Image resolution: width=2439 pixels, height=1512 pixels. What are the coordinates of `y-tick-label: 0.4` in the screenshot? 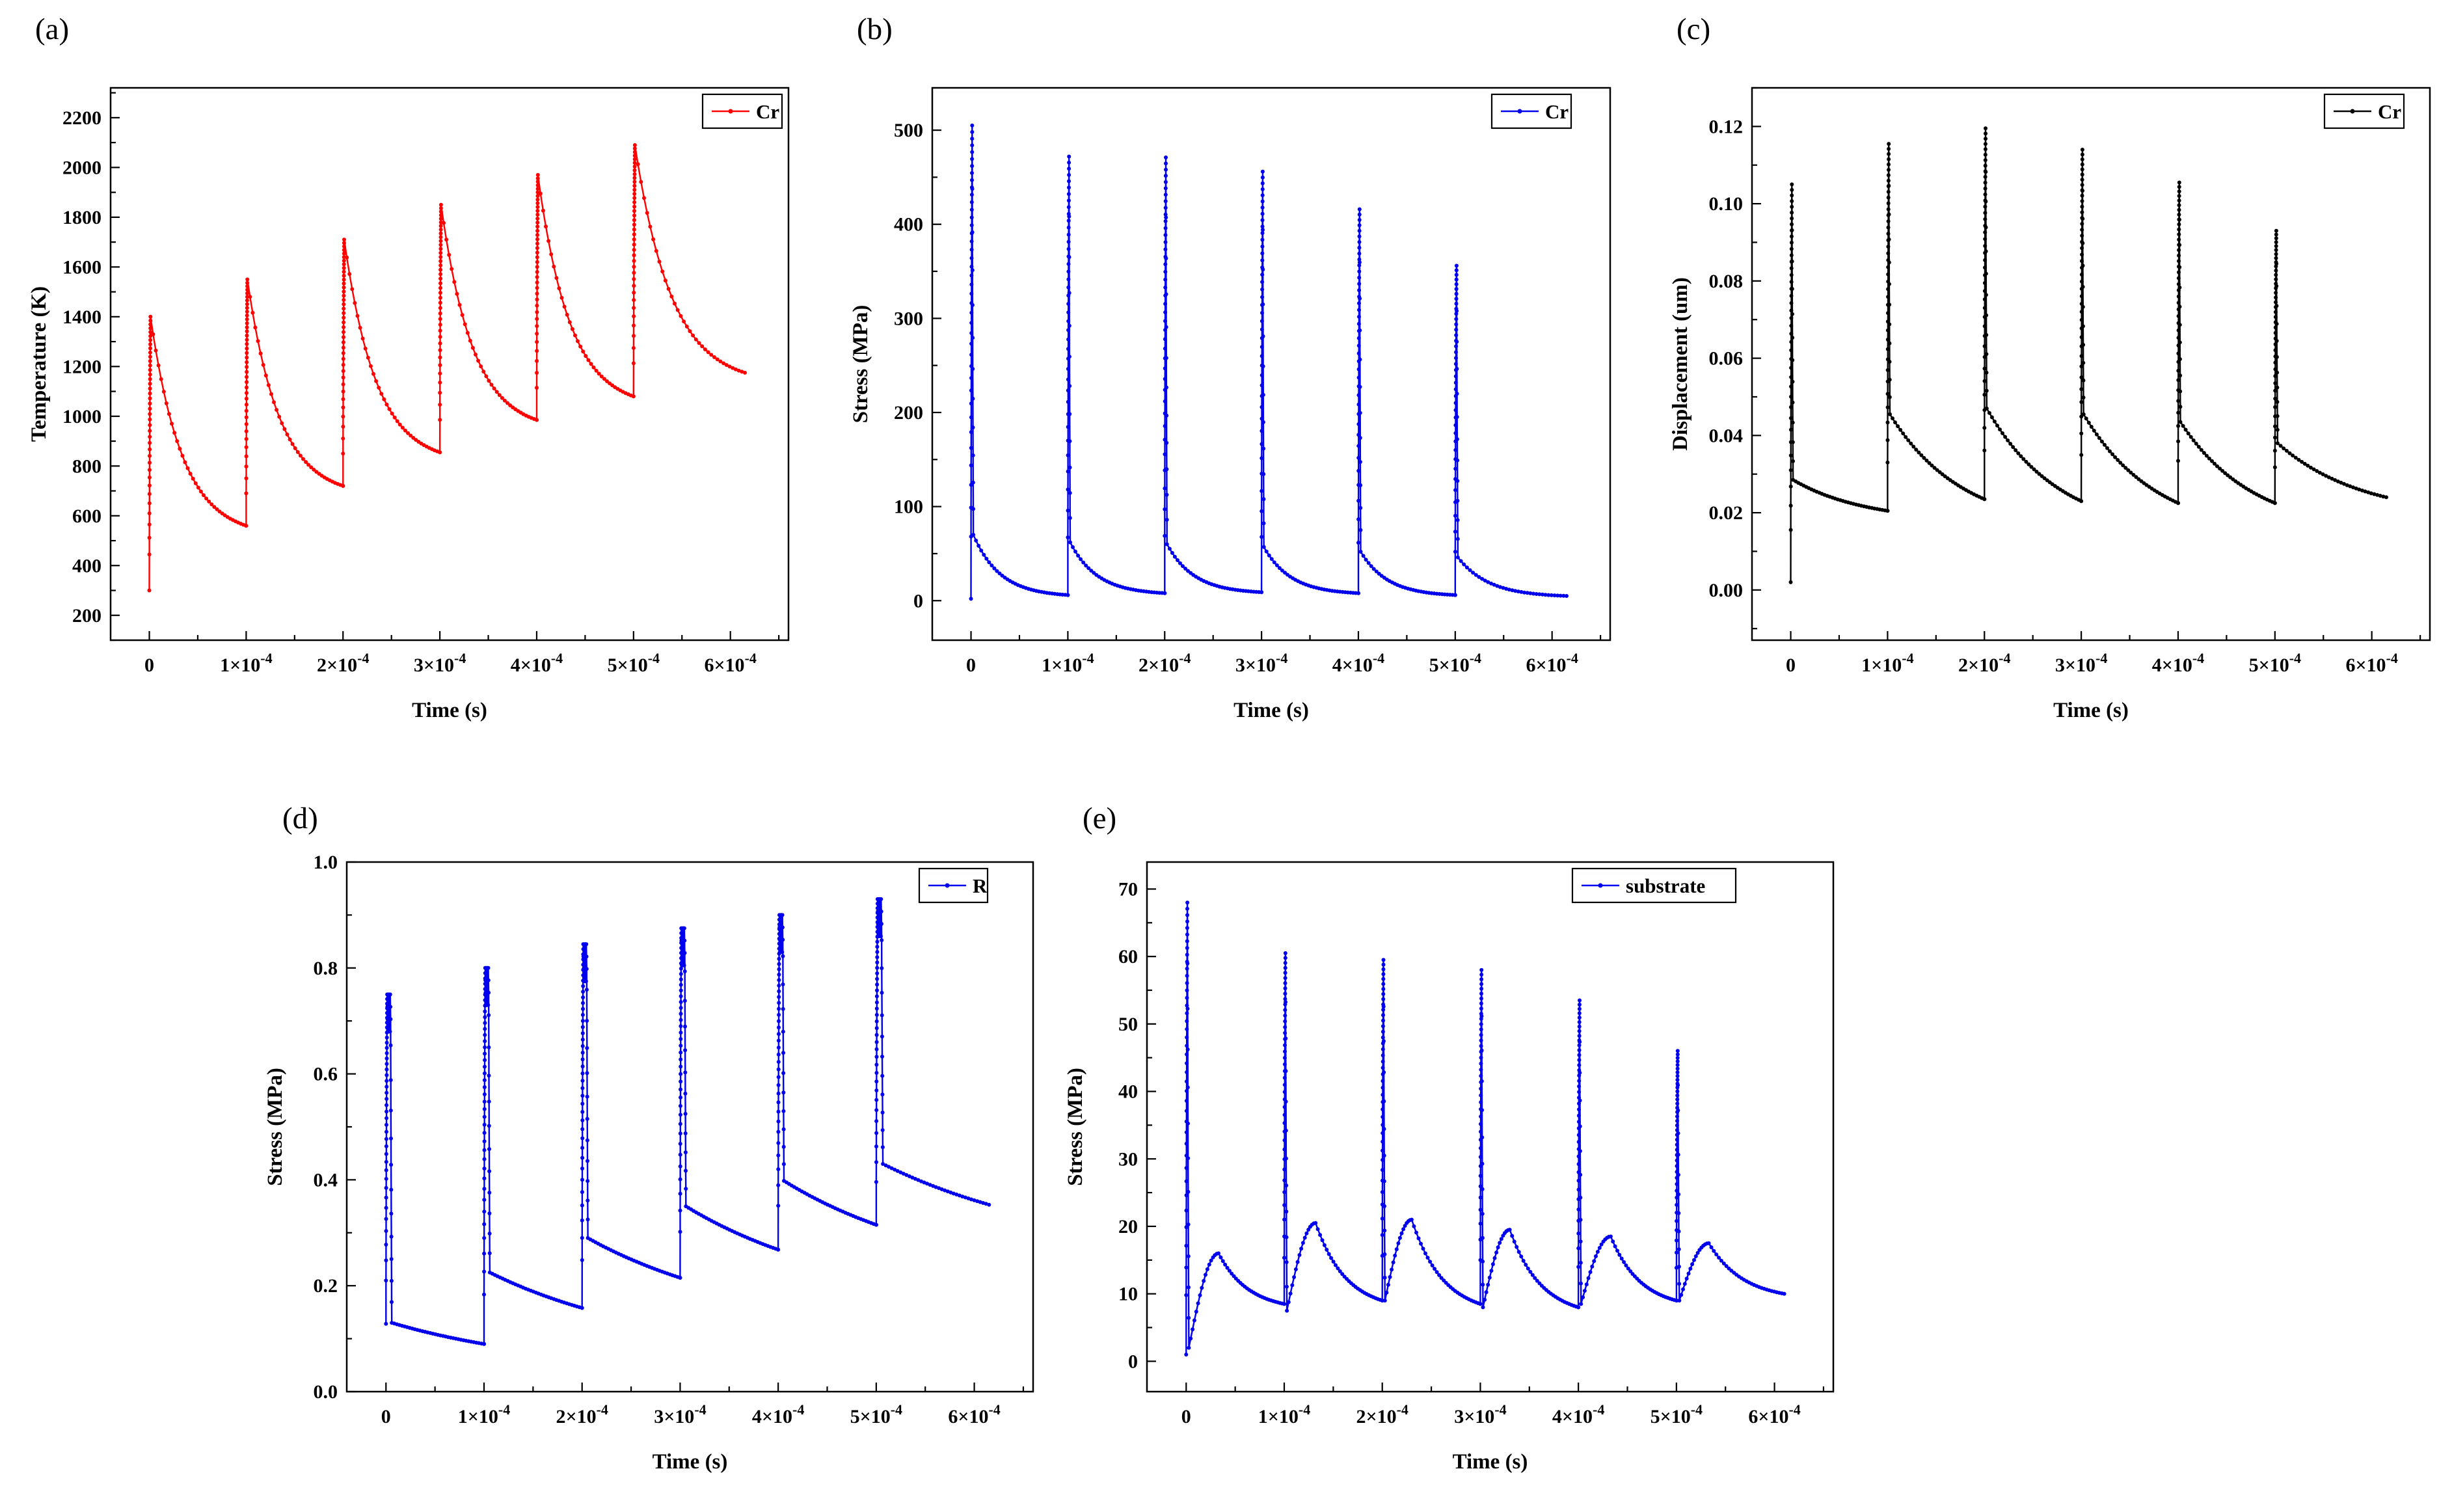 It's located at (326, 1180).